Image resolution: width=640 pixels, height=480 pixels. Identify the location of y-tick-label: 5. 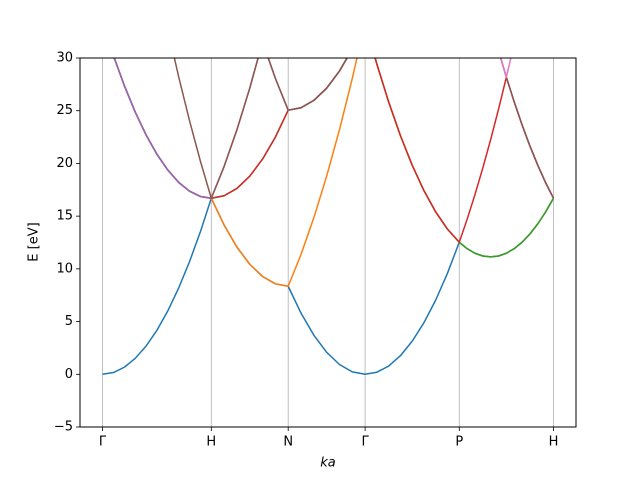
(69, 321).